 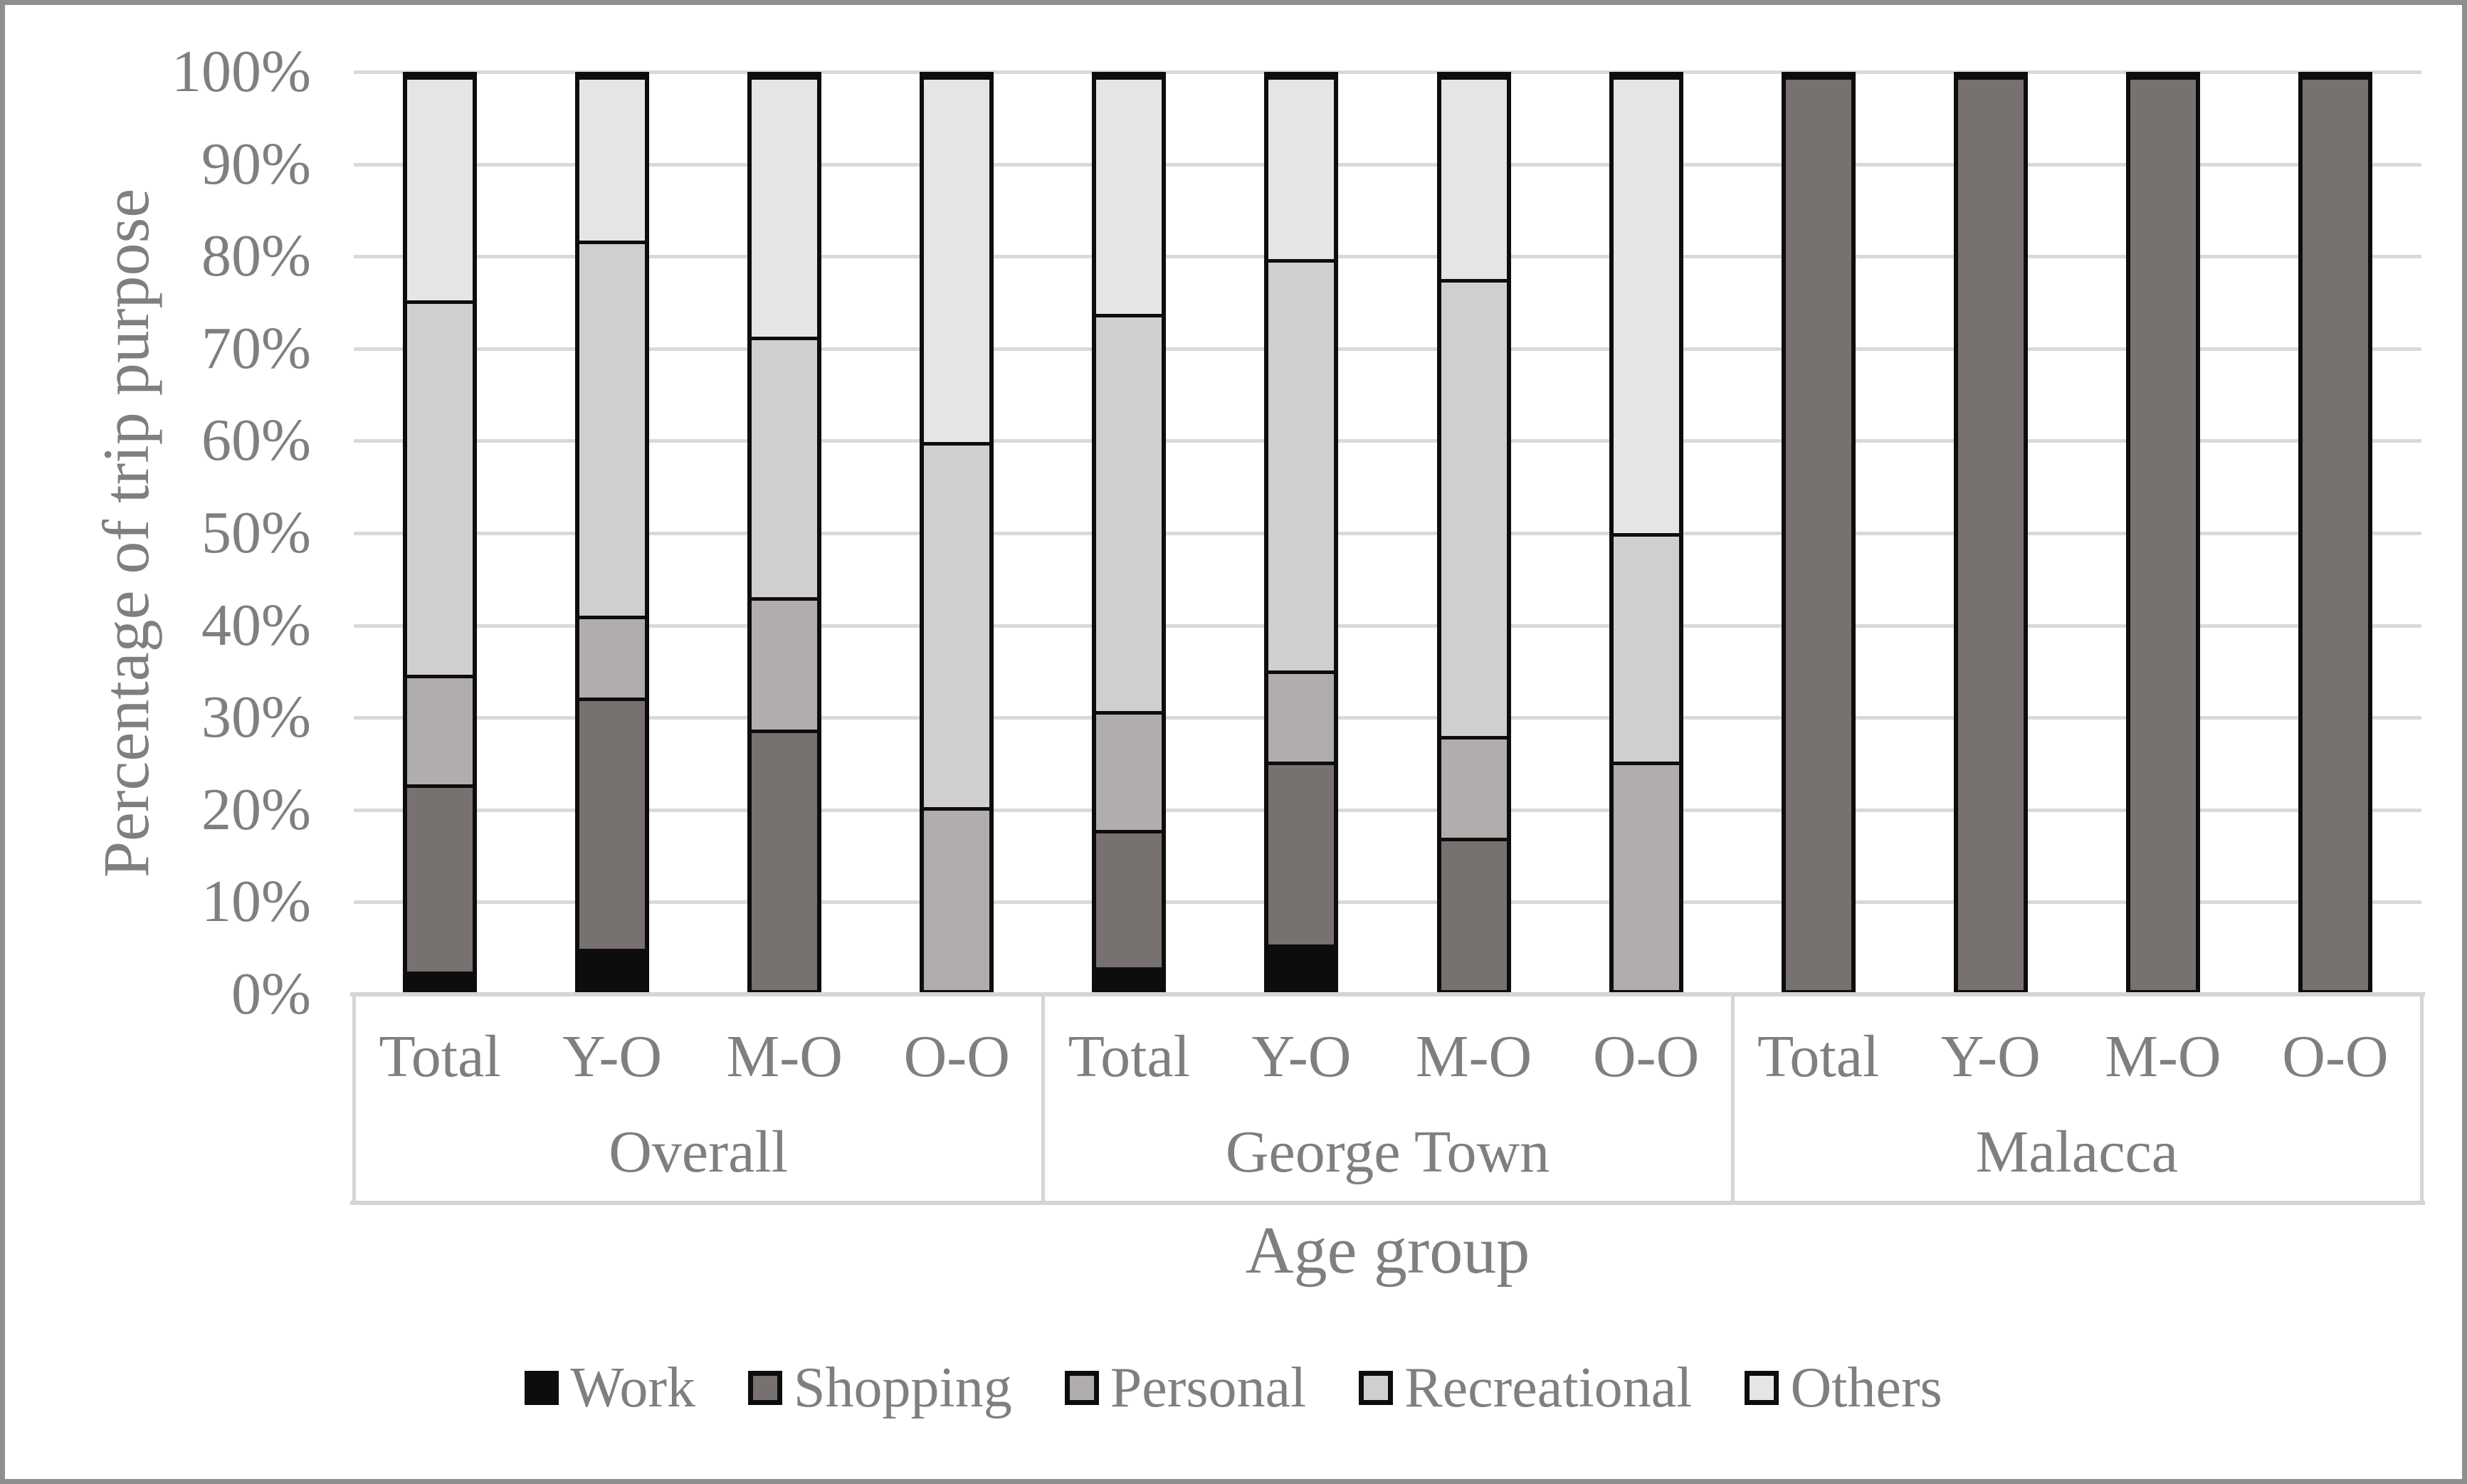 I want to click on chart-legend: Work Shopping Personal Recreational Others, so click(x=1233, y=1388).